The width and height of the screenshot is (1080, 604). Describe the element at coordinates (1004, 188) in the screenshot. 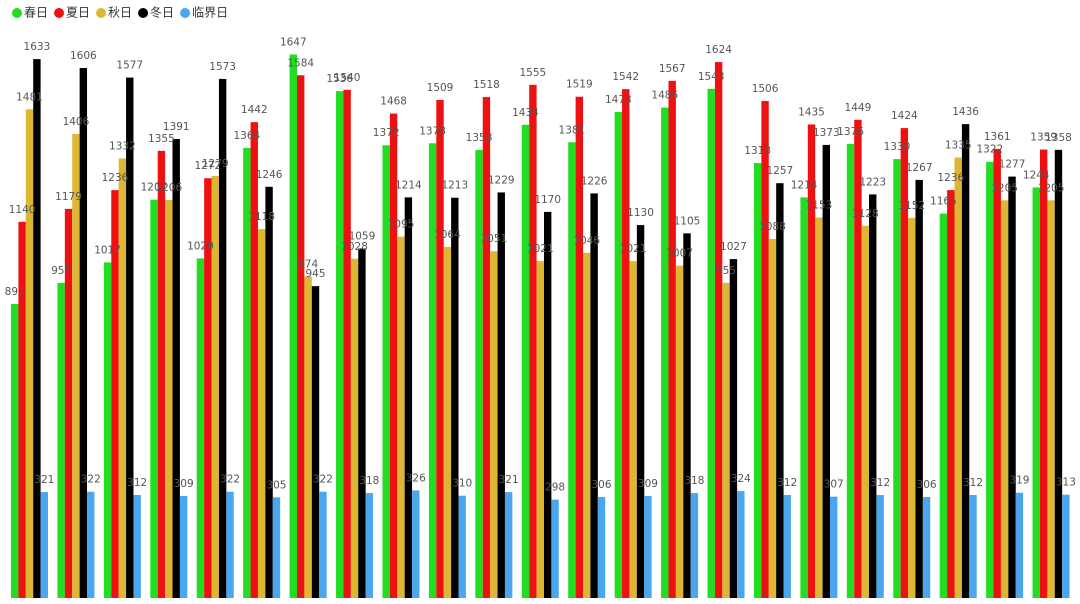

I see `data-label: 1205` at that location.